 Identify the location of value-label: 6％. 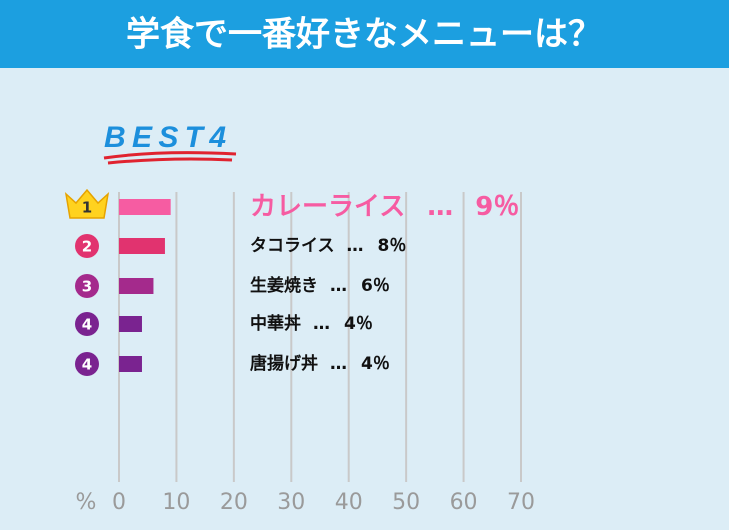
(375, 286).